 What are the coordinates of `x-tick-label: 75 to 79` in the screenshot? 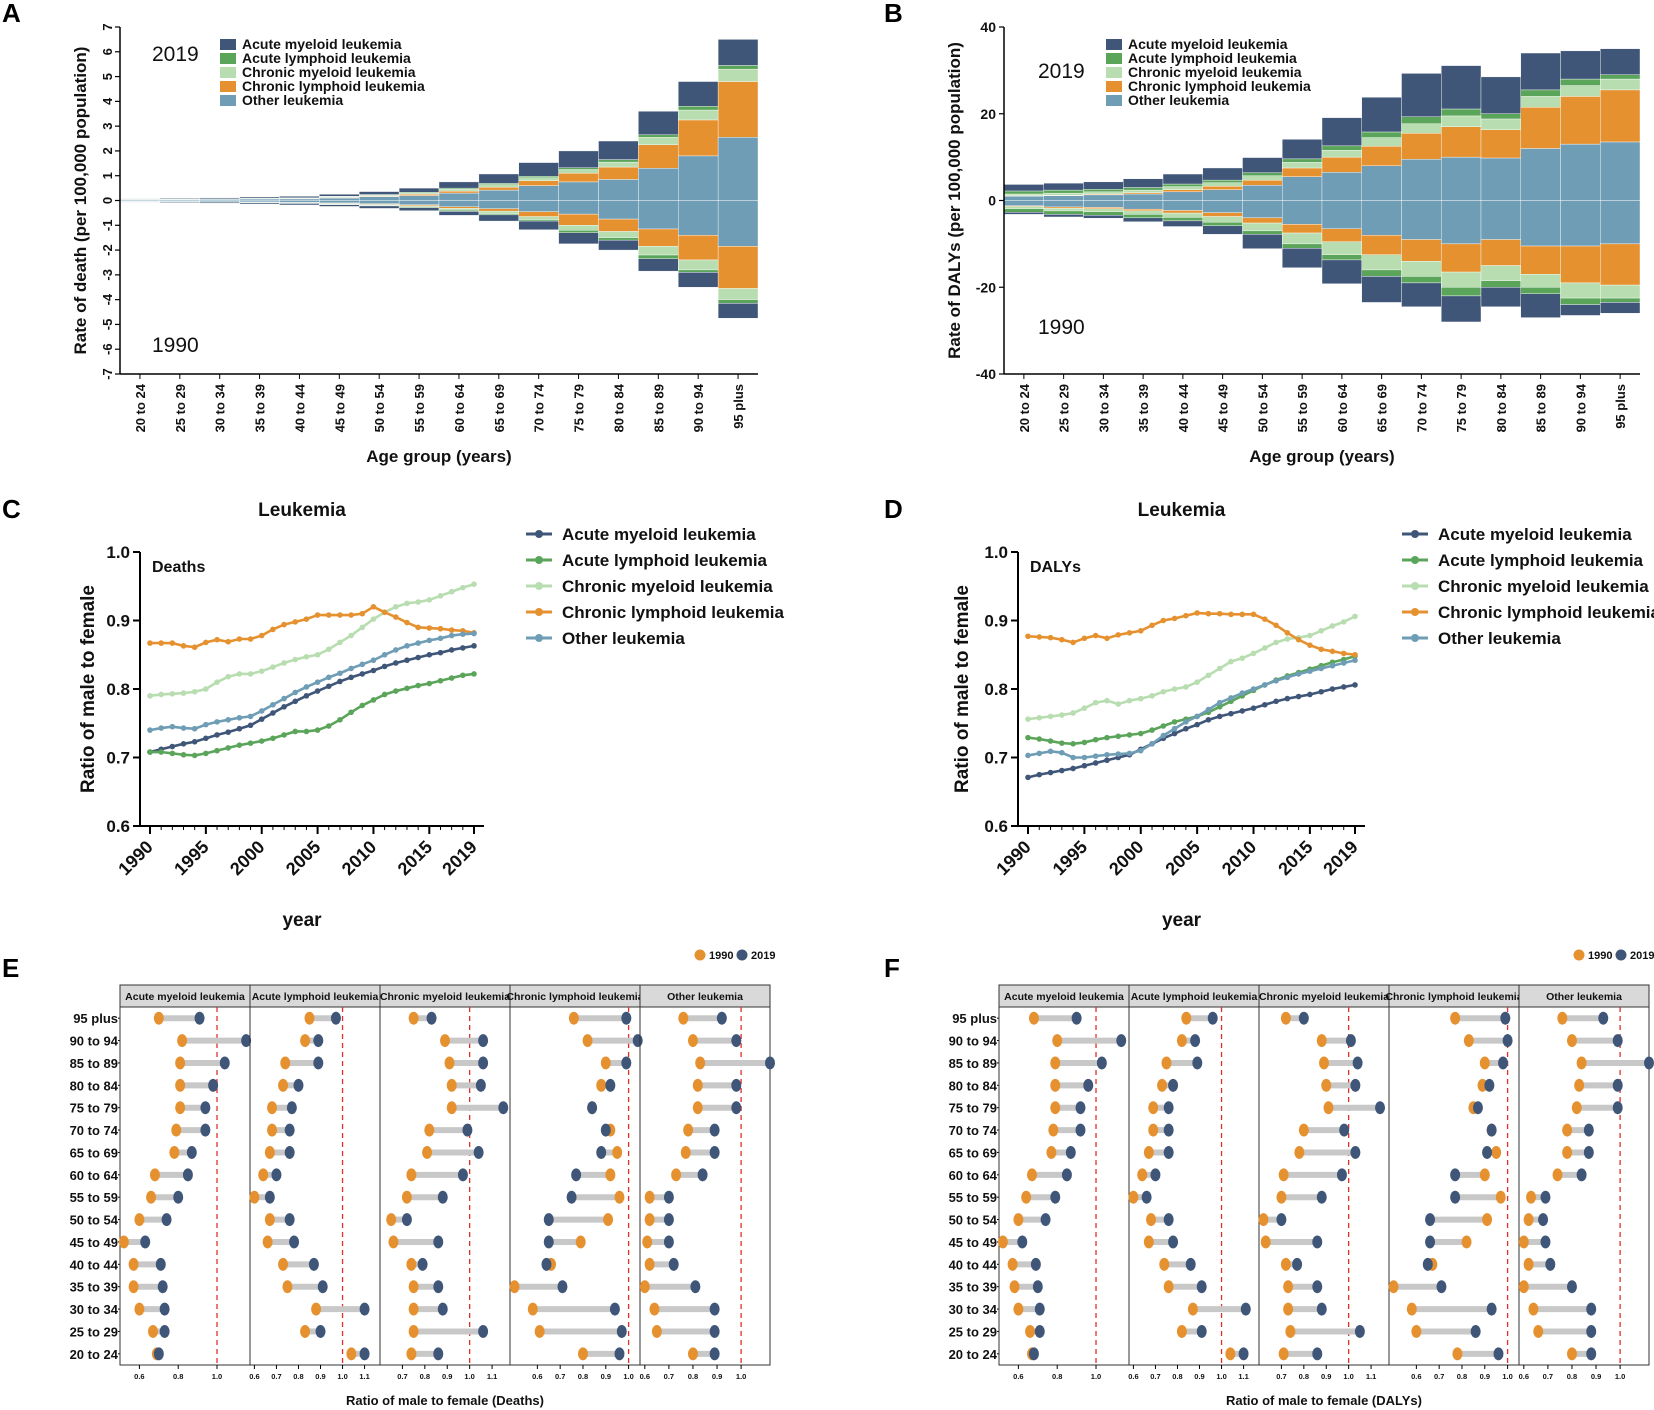 It's located at (1461, 408).